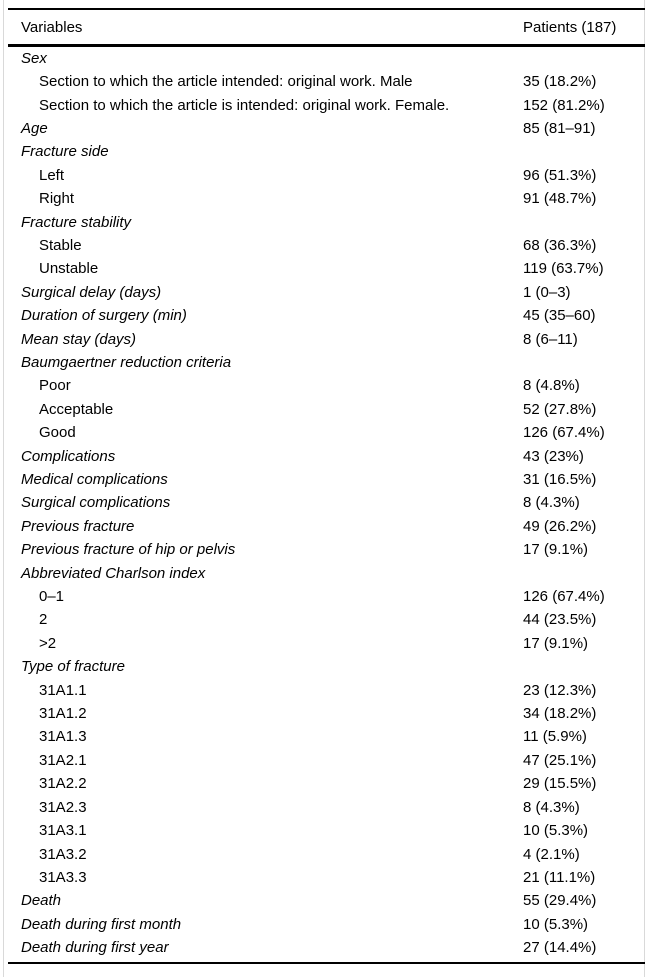 Image resolution: width=653 pixels, height=977 pixels. What do you see at coordinates (76, 222) in the screenshot?
I see `row-label: Fracture stability` at bounding box center [76, 222].